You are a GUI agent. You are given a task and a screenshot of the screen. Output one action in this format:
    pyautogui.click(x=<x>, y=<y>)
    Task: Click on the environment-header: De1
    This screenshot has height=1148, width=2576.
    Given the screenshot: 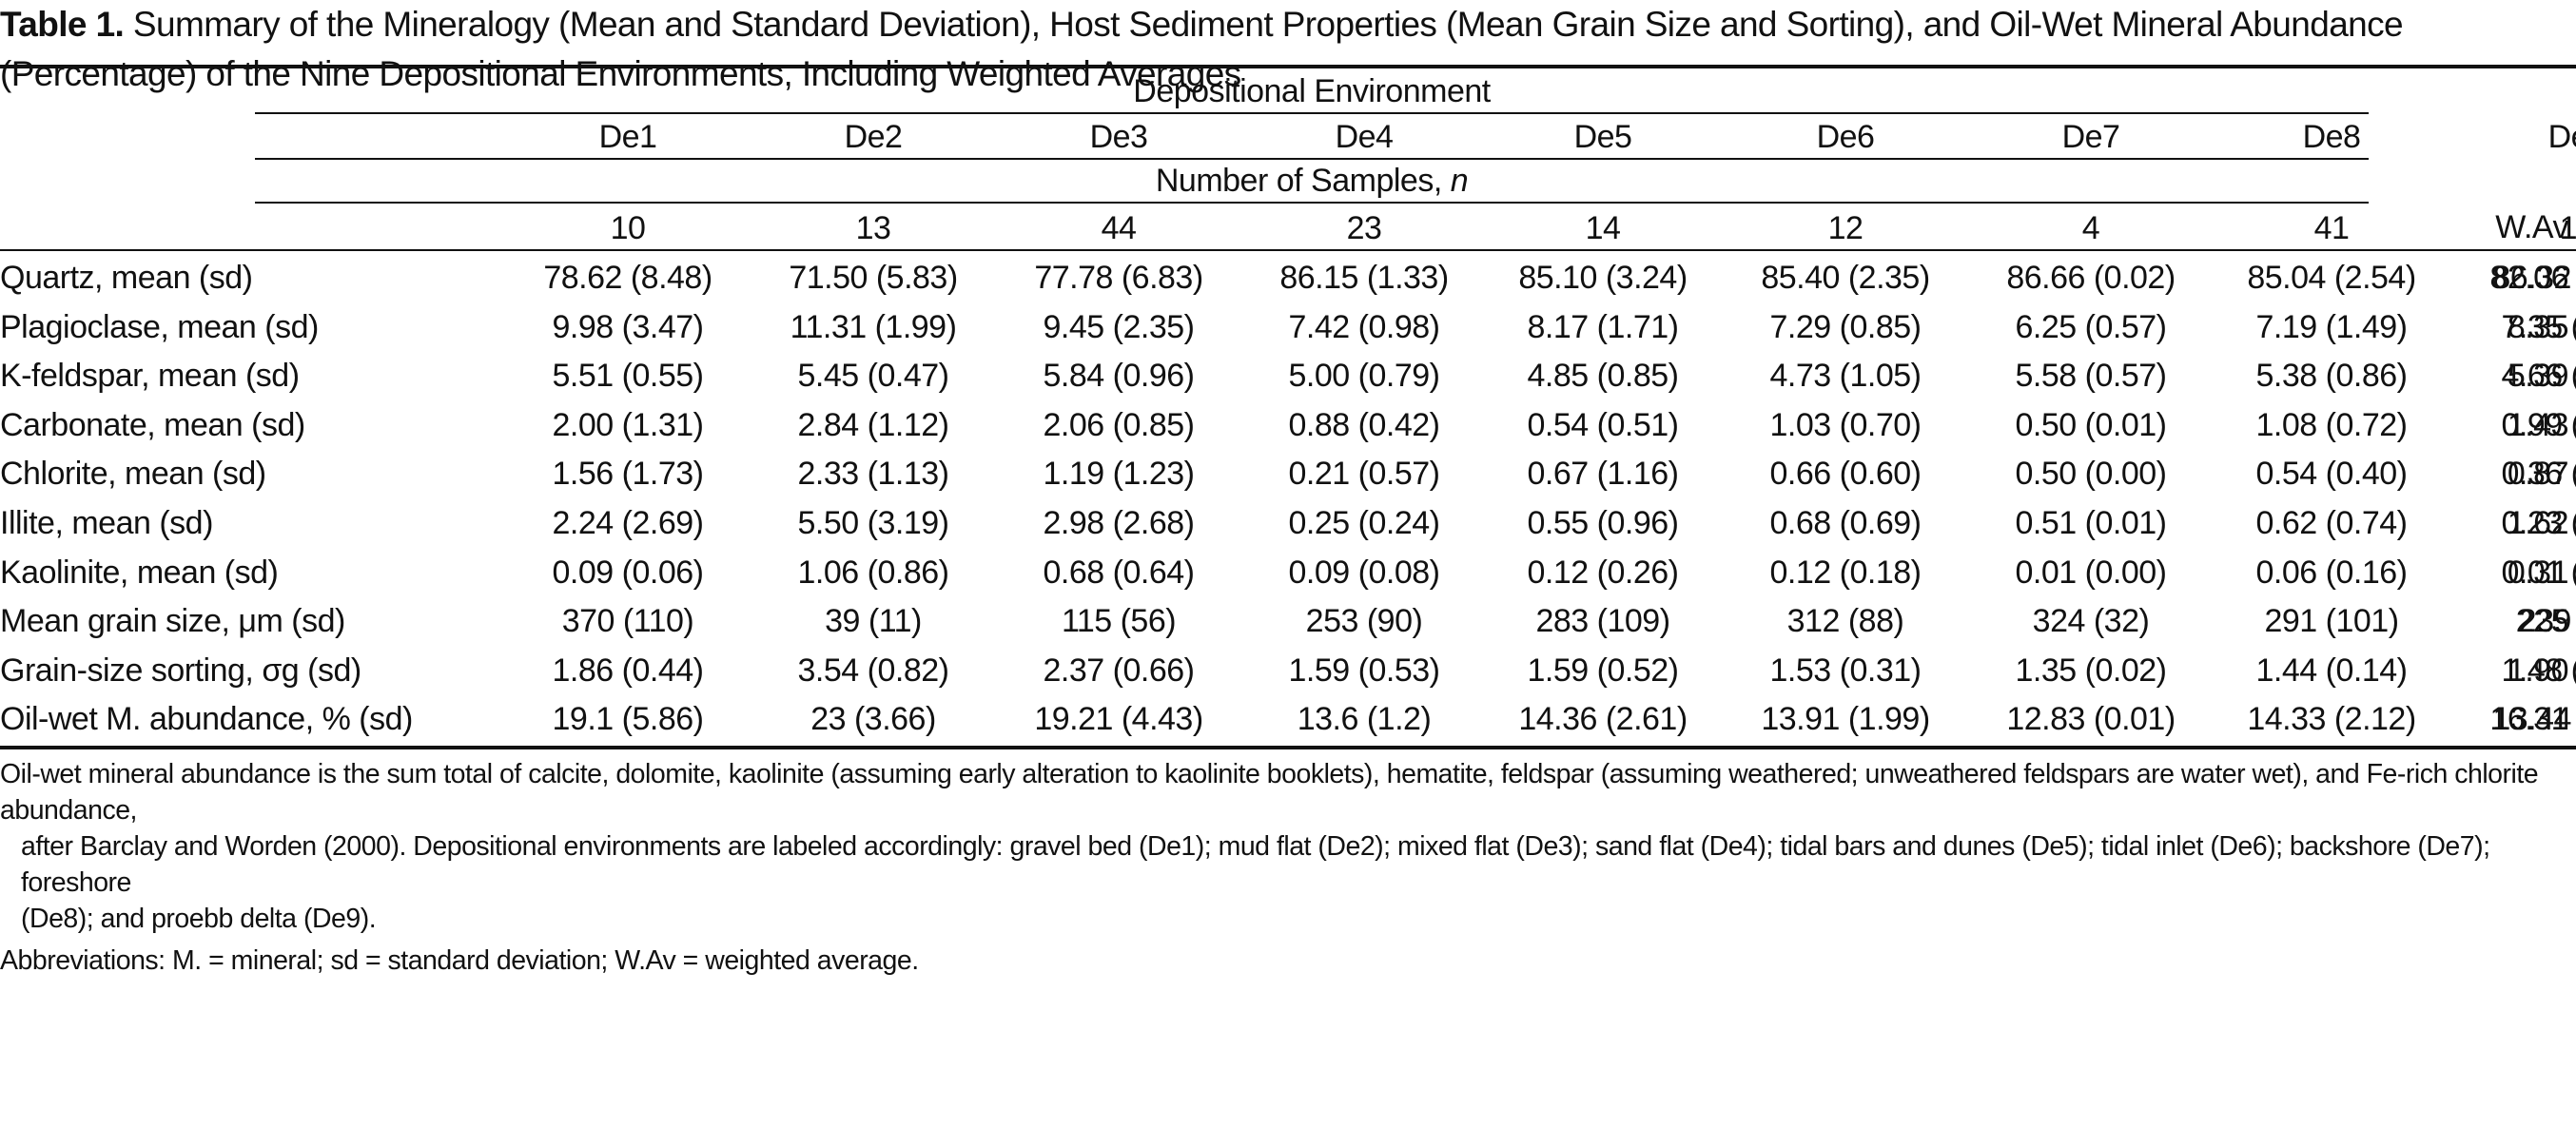 What is the action you would take?
    pyautogui.click(x=628, y=137)
    